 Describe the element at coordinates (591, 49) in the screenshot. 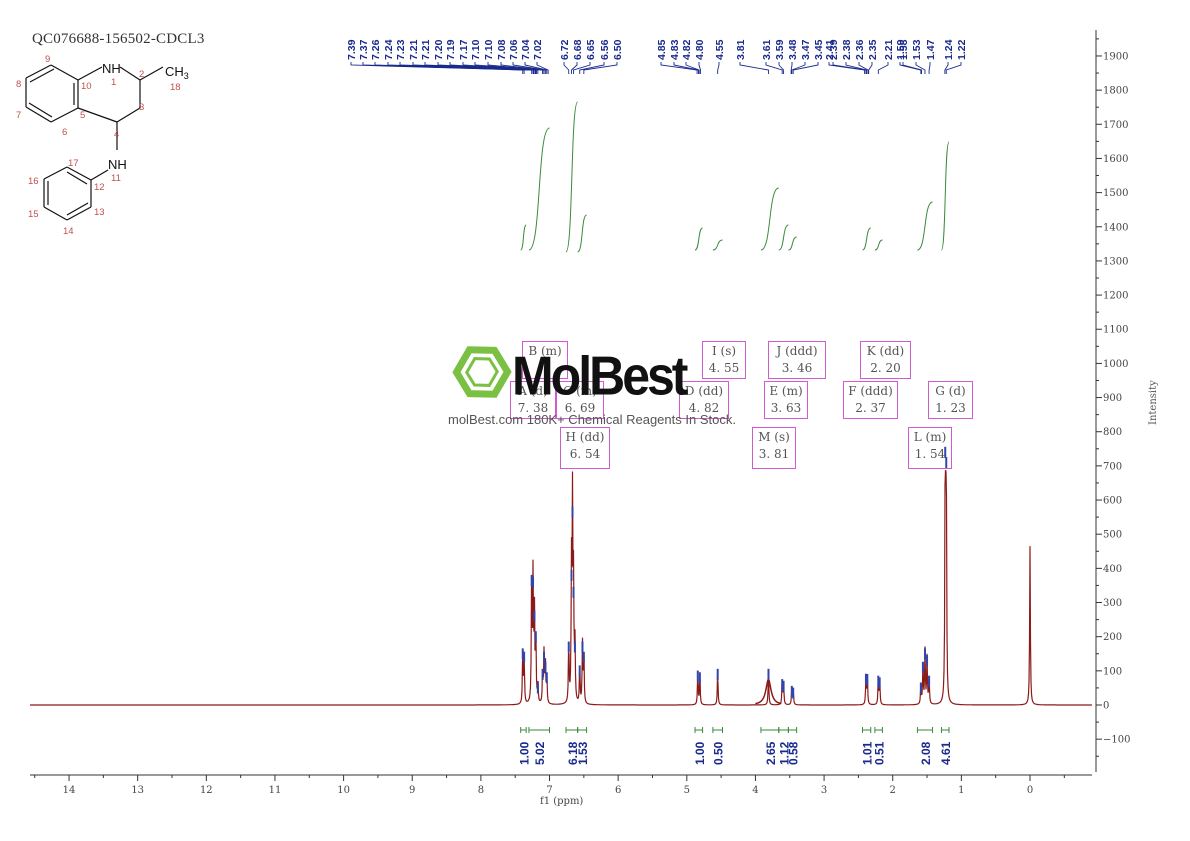

I see `peak-label: 6.65` at that location.